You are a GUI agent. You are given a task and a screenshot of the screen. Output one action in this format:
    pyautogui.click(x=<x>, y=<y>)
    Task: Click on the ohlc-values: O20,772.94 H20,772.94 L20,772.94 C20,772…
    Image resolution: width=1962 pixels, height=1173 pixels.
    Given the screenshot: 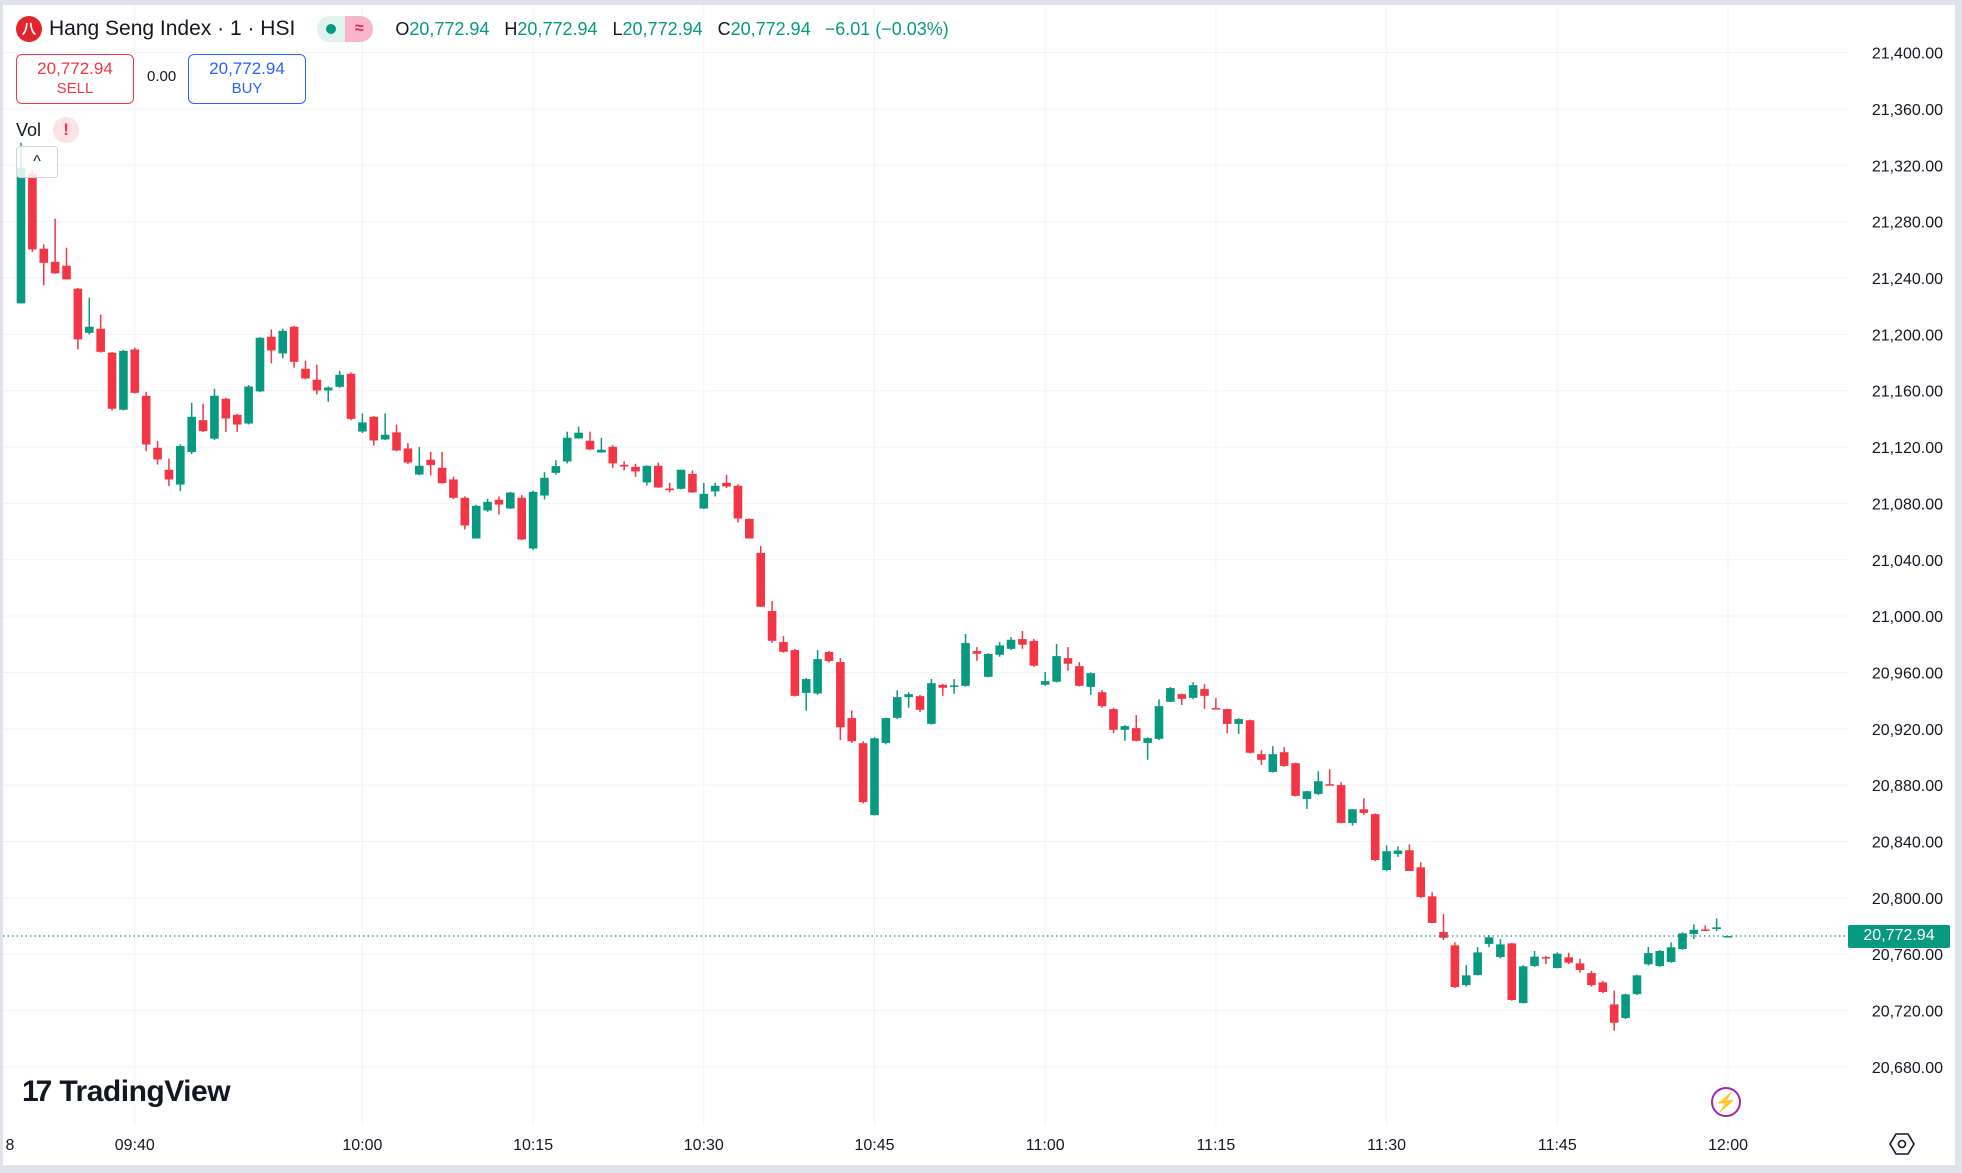 What is the action you would take?
    pyautogui.click(x=672, y=29)
    